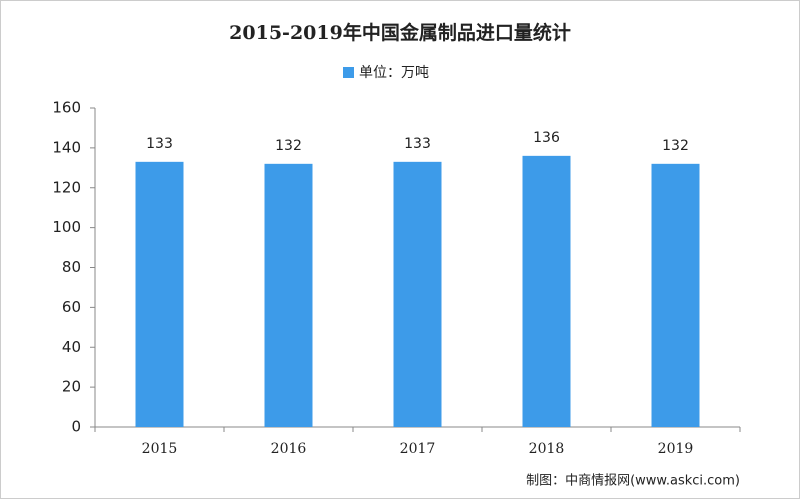 The width and height of the screenshot is (800, 499). What do you see at coordinates (418, 449) in the screenshot?
I see `x-tick-label: 2017` at bounding box center [418, 449].